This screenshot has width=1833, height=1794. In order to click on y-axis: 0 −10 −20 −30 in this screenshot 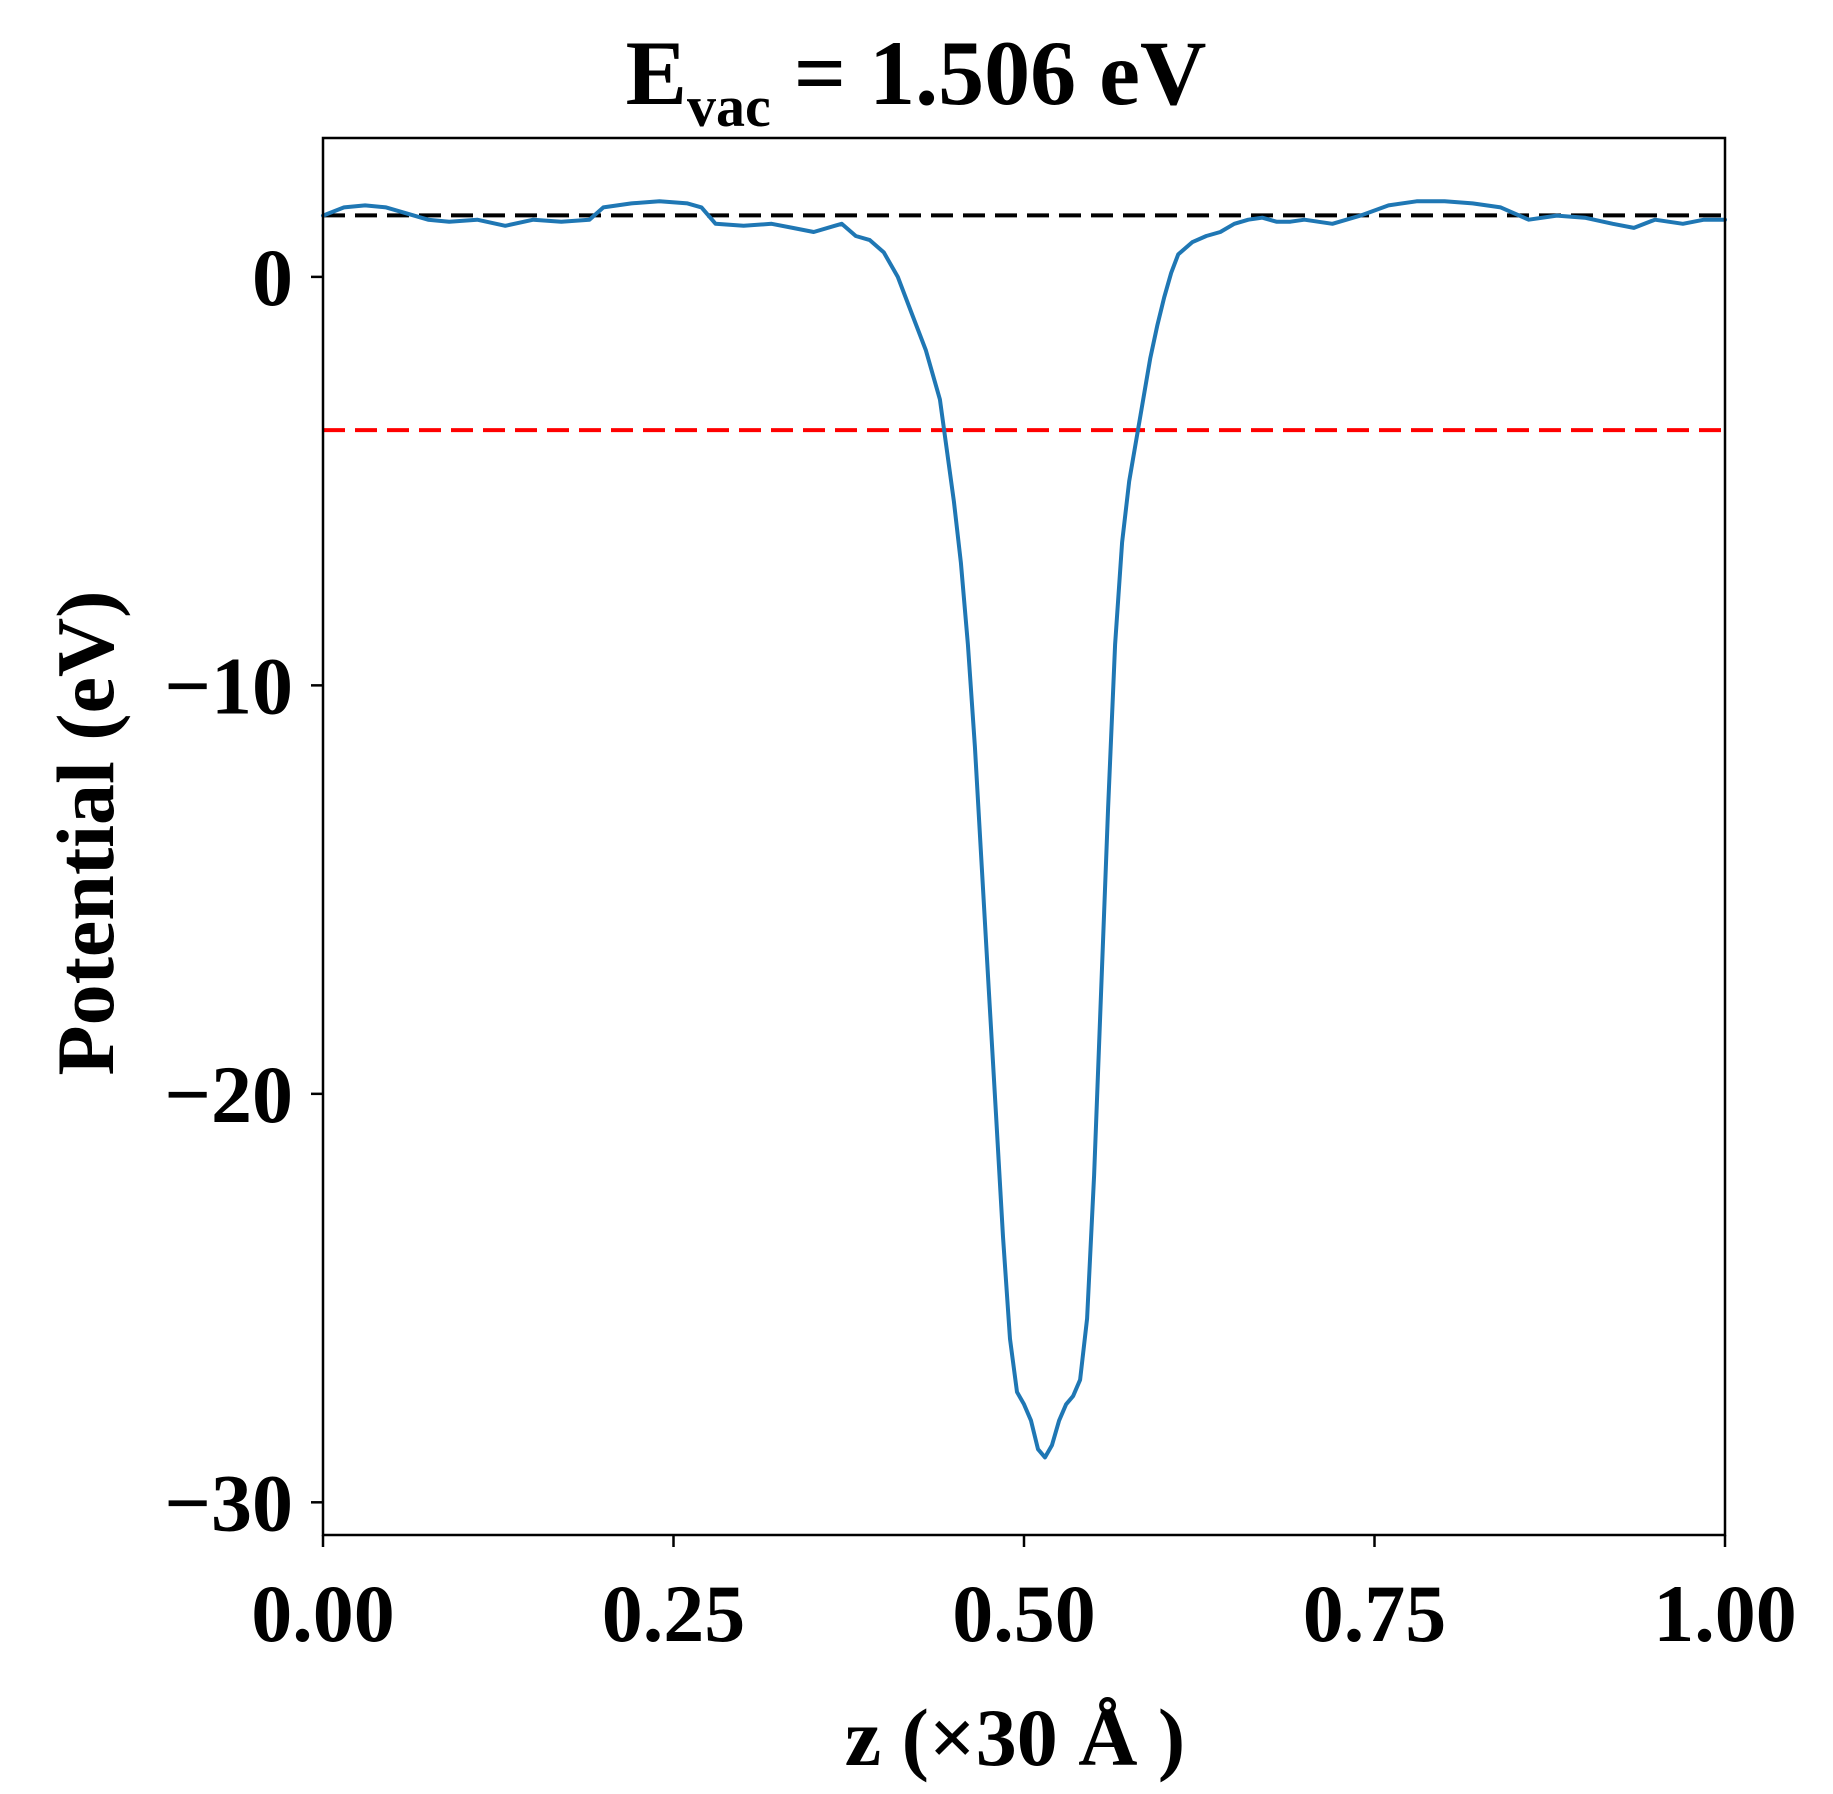, I will do `click(243, 890)`.